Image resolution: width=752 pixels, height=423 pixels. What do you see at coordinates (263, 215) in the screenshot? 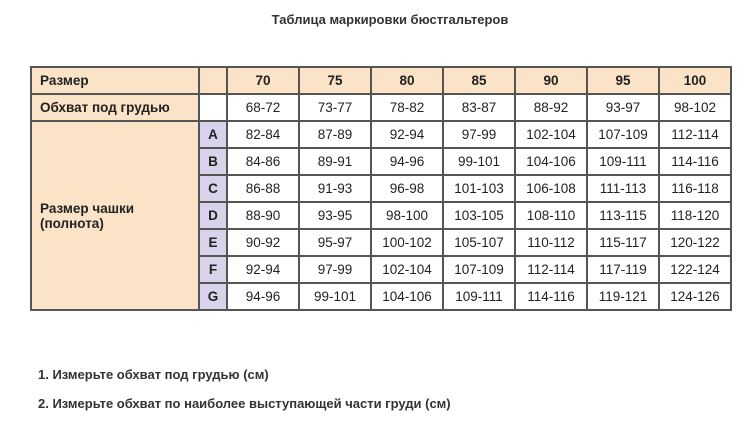
I see `cup-value: 88-90` at bounding box center [263, 215].